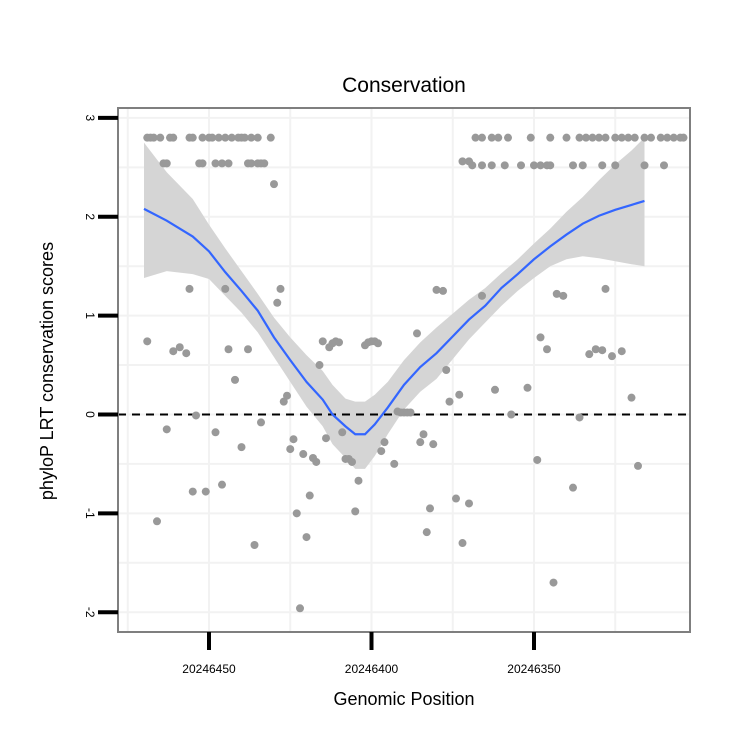 The width and height of the screenshot is (750, 750). Describe the element at coordinates (90, 118) in the screenshot. I see `y-tick-label: 3` at that location.